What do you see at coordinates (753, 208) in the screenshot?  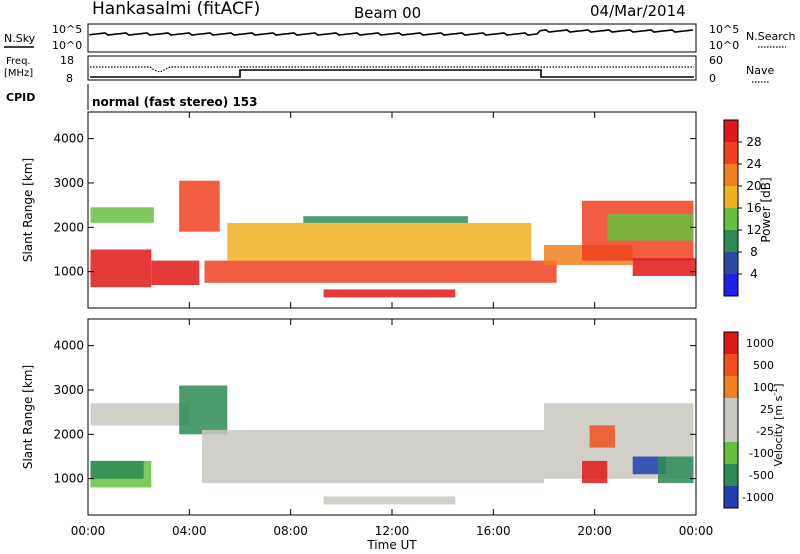 I see `colorbar-tick-label: 16` at bounding box center [753, 208].